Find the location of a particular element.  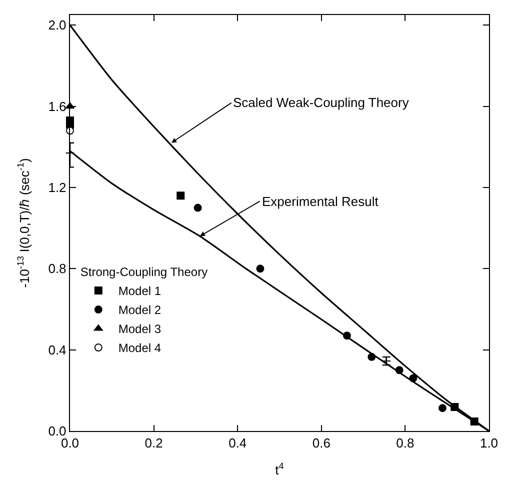

legend-label: Model 1 is located at coordinates (140, 291).